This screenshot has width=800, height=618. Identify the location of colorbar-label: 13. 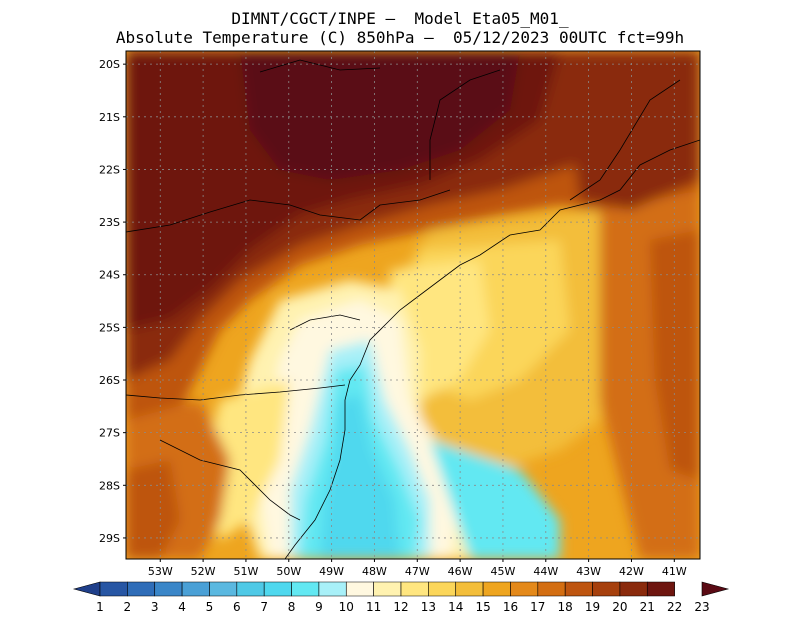
(428, 607).